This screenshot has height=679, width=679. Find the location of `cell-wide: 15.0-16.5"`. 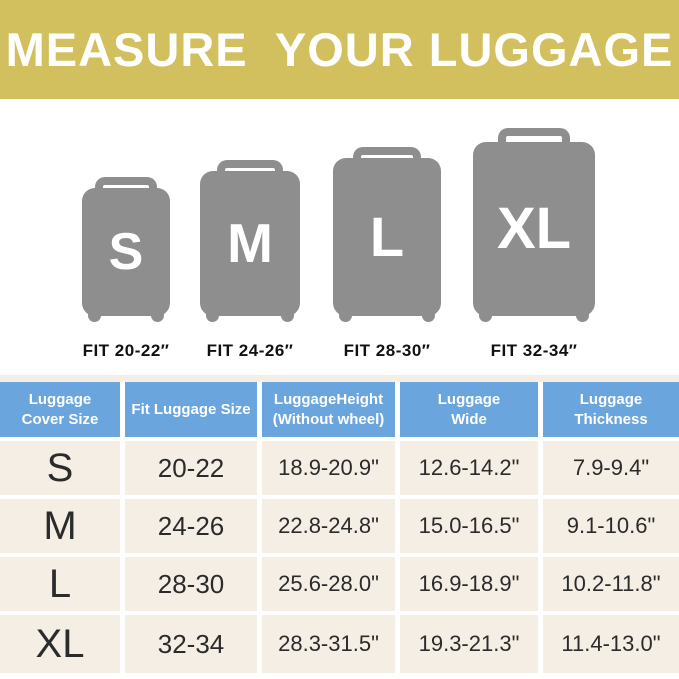

cell-wide: 15.0-16.5" is located at coordinates (469, 526).